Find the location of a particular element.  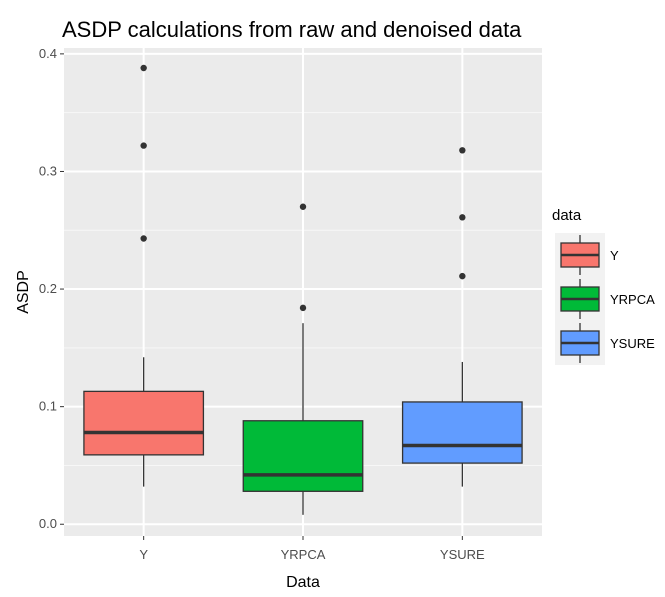

legend: data Y YRPCA YSURE is located at coordinates (603, 286).